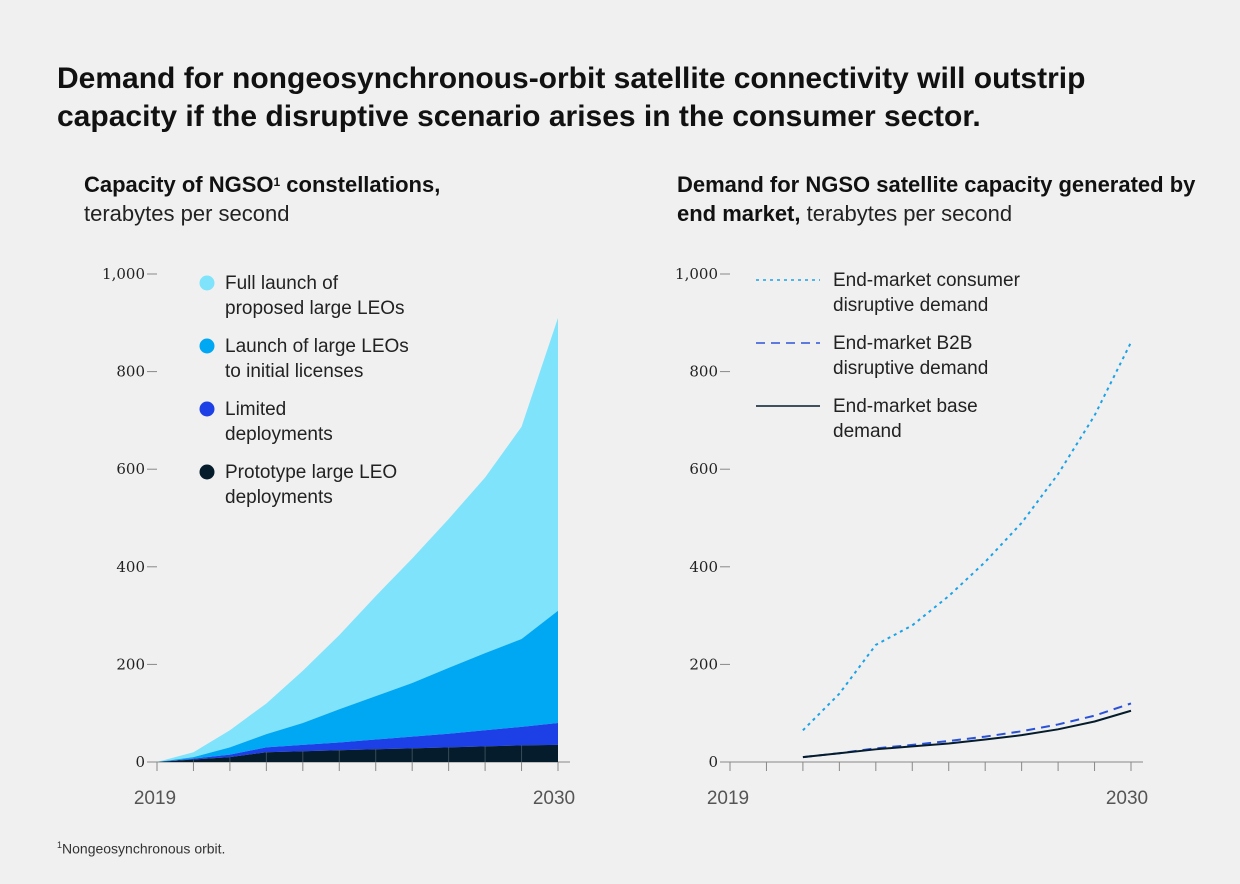 The height and width of the screenshot is (884, 1240). What do you see at coordinates (554, 798) in the screenshot?
I see `left-x-label-end: 2030` at bounding box center [554, 798].